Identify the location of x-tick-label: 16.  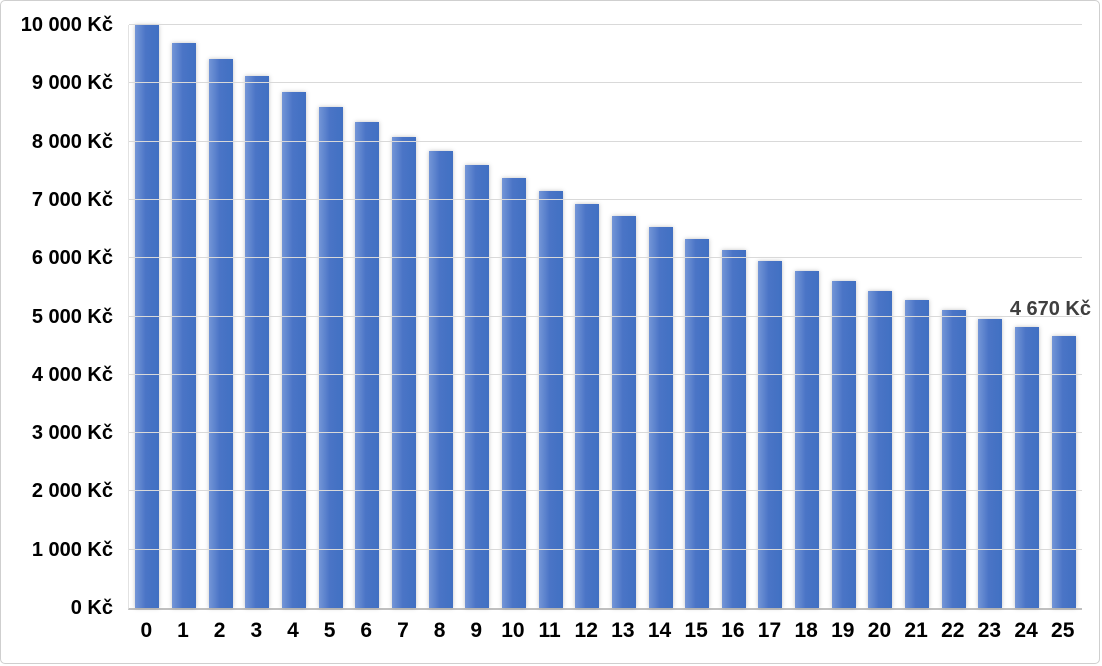
(733, 630).